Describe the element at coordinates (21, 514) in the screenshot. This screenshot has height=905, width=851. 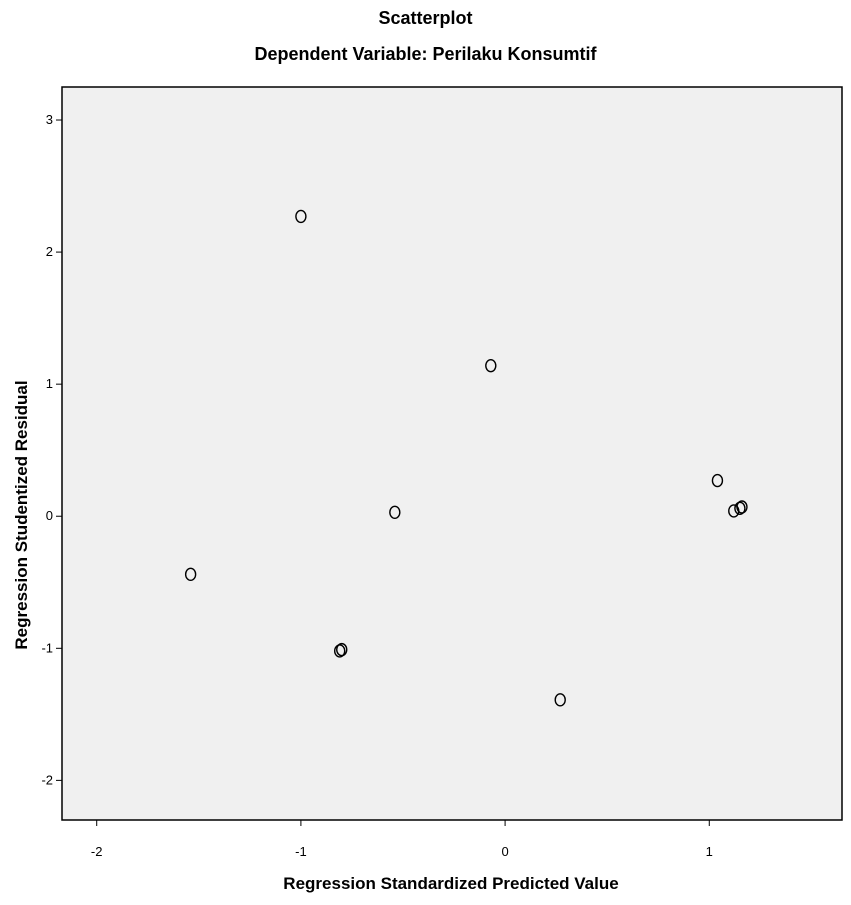
I see `y-axis-label: Regression Studentized Residual` at that location.